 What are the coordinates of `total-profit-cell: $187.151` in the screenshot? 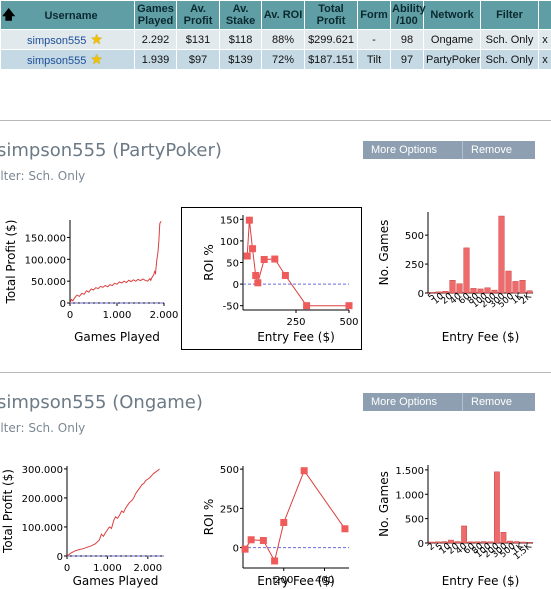 It's located at (331, 59).